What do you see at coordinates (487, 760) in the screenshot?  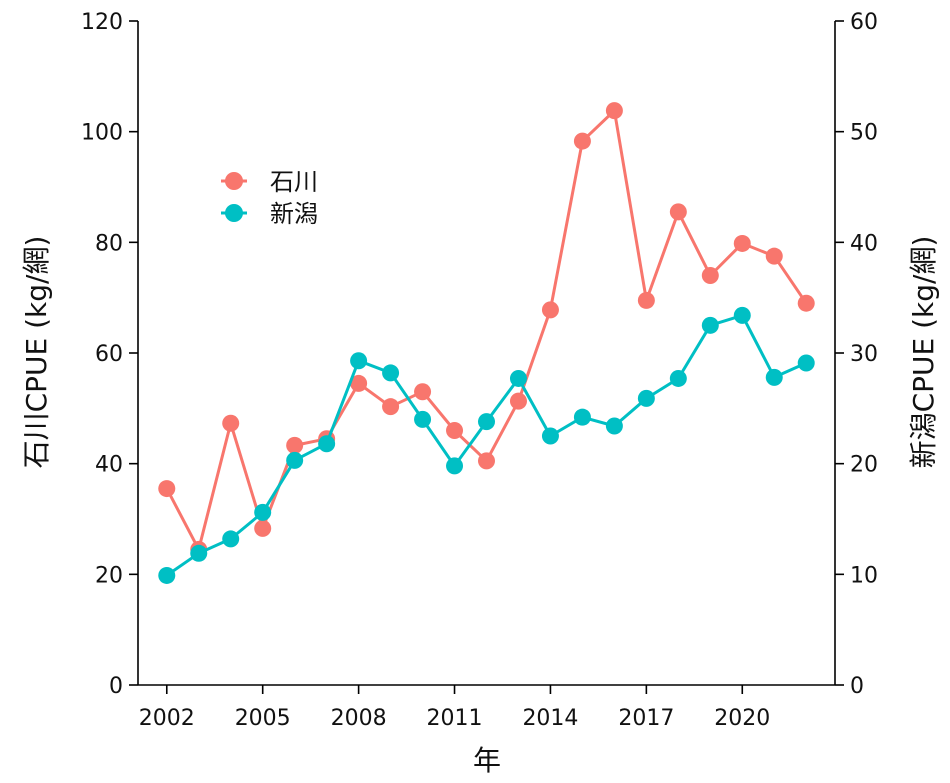 I see `x-axis-title: 年` at bounding box center [487, 760].